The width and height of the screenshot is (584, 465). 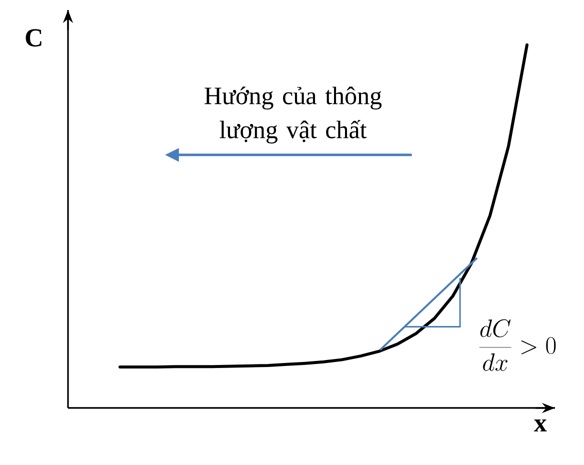 What do you see at coordinates (517, 345) in the screenshot?
I see `annotation: $\frac{dC}{dx} > 0$` at bounding box center [517, 345].